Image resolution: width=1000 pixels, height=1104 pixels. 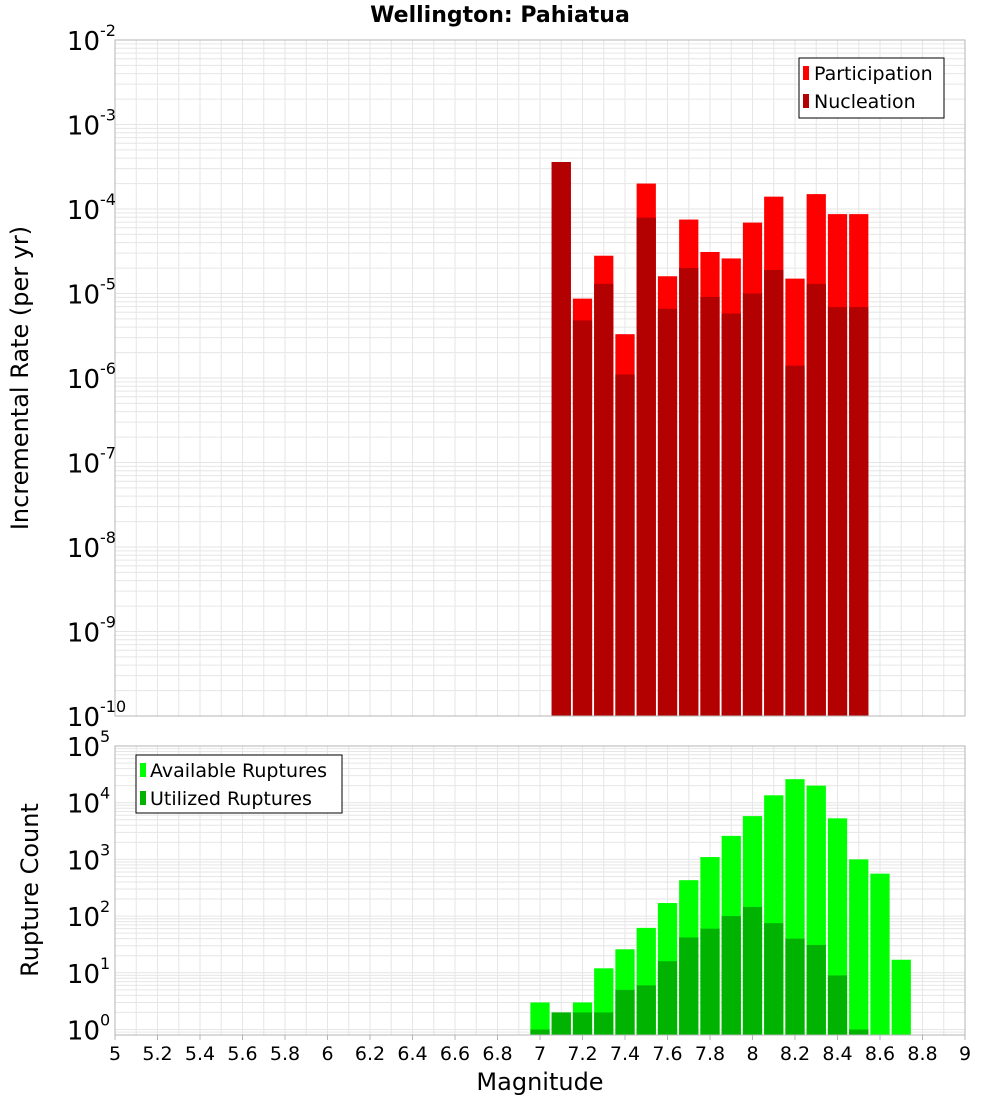 I want to click on x-tick-label: 8, so click(x=752, y=1054).